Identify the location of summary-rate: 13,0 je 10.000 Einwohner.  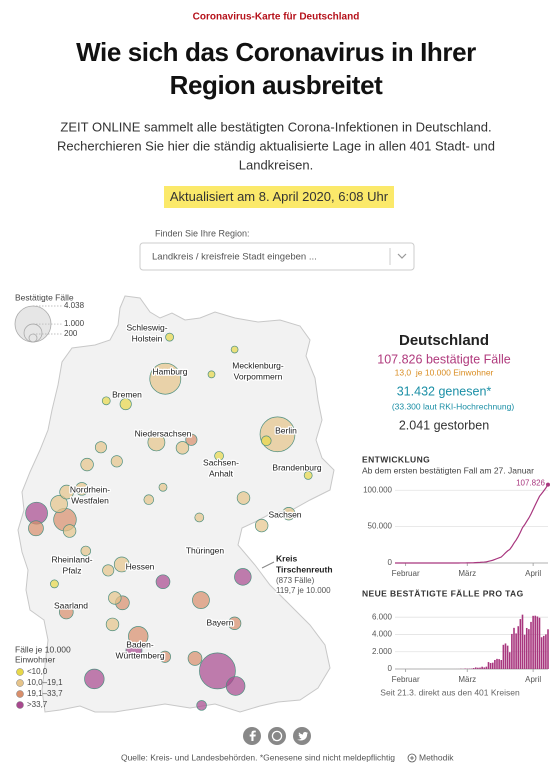
(444, 372).